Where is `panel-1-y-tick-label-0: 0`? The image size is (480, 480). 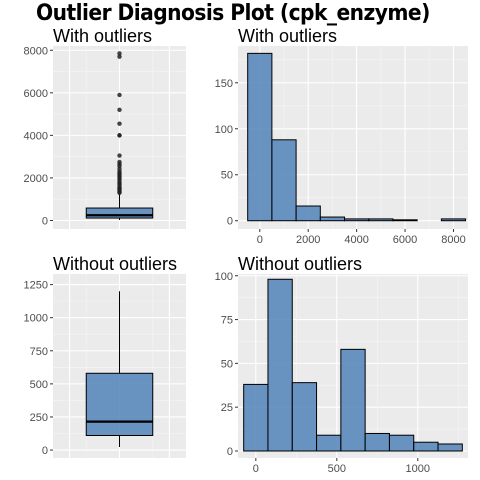 panel-1-y-tick-label-0: 0 is located at coordinates (45, 221).